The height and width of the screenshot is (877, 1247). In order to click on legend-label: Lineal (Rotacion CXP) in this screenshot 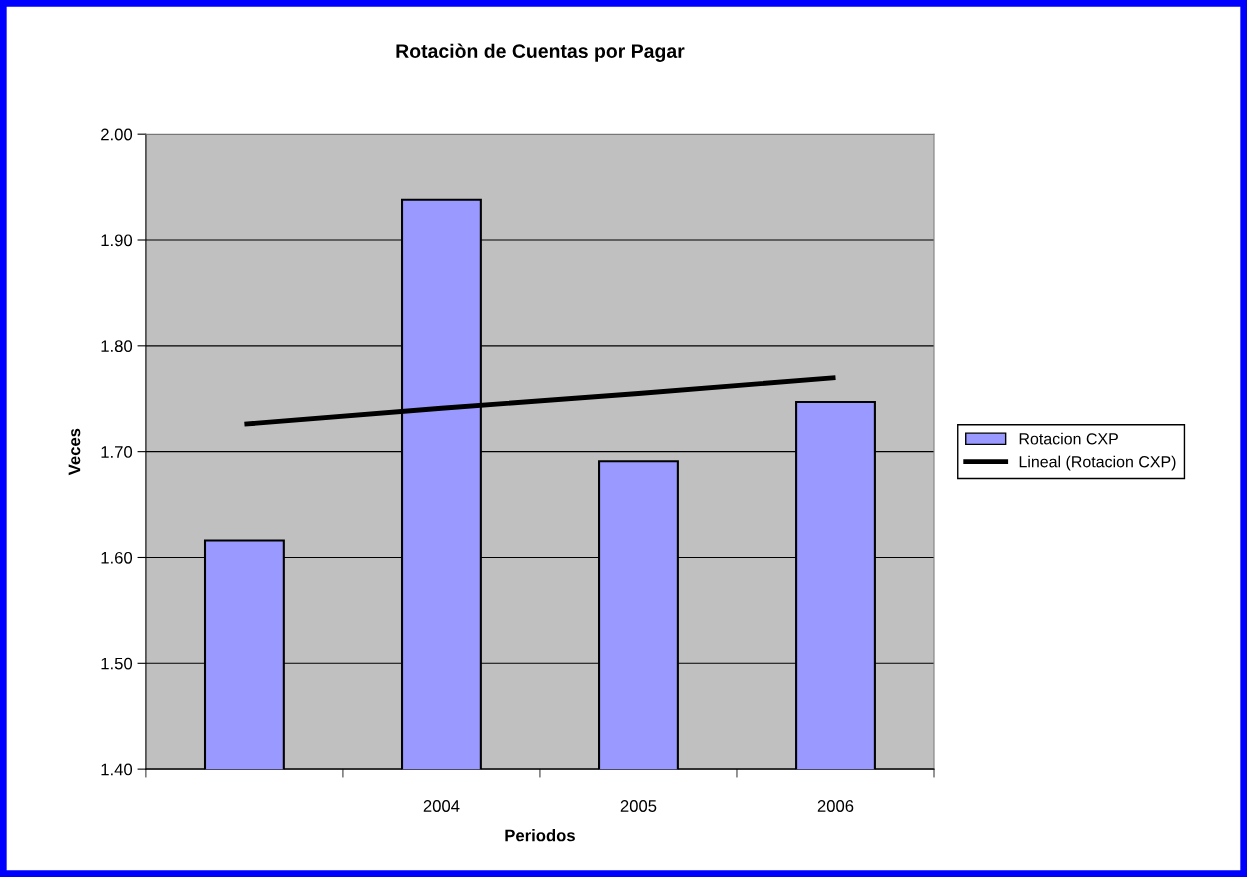, I will do `click(1097, 463)`.